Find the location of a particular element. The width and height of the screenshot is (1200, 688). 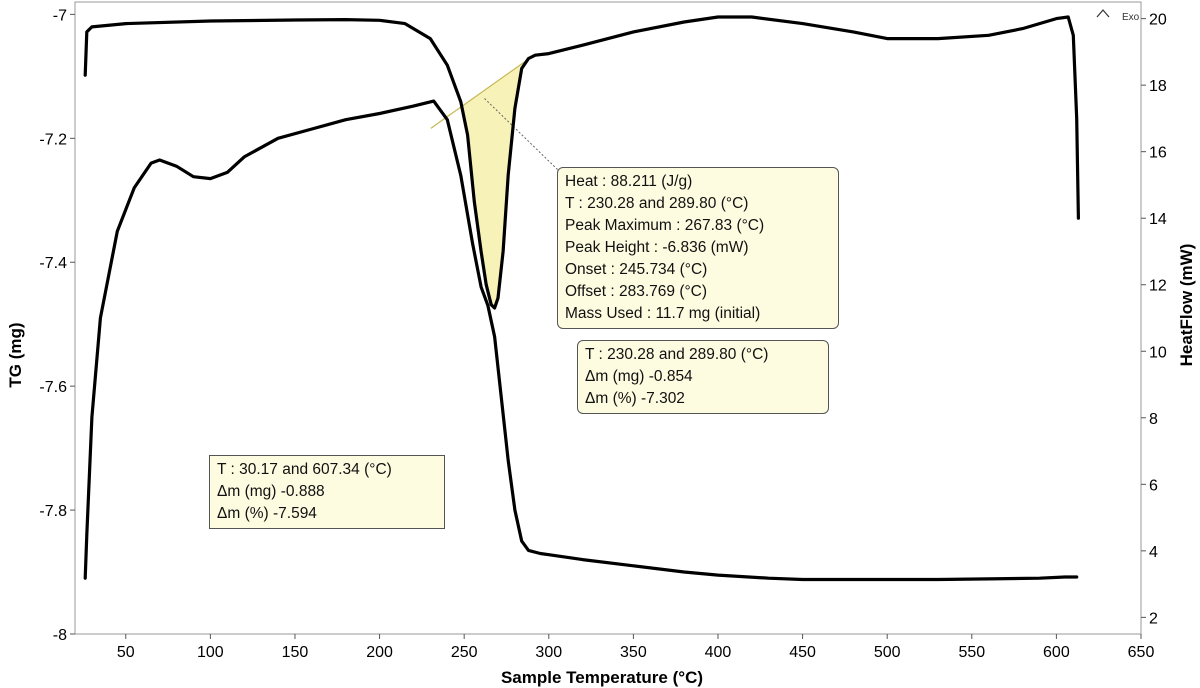

peak-area-fill is located at coordinates (481, 182).